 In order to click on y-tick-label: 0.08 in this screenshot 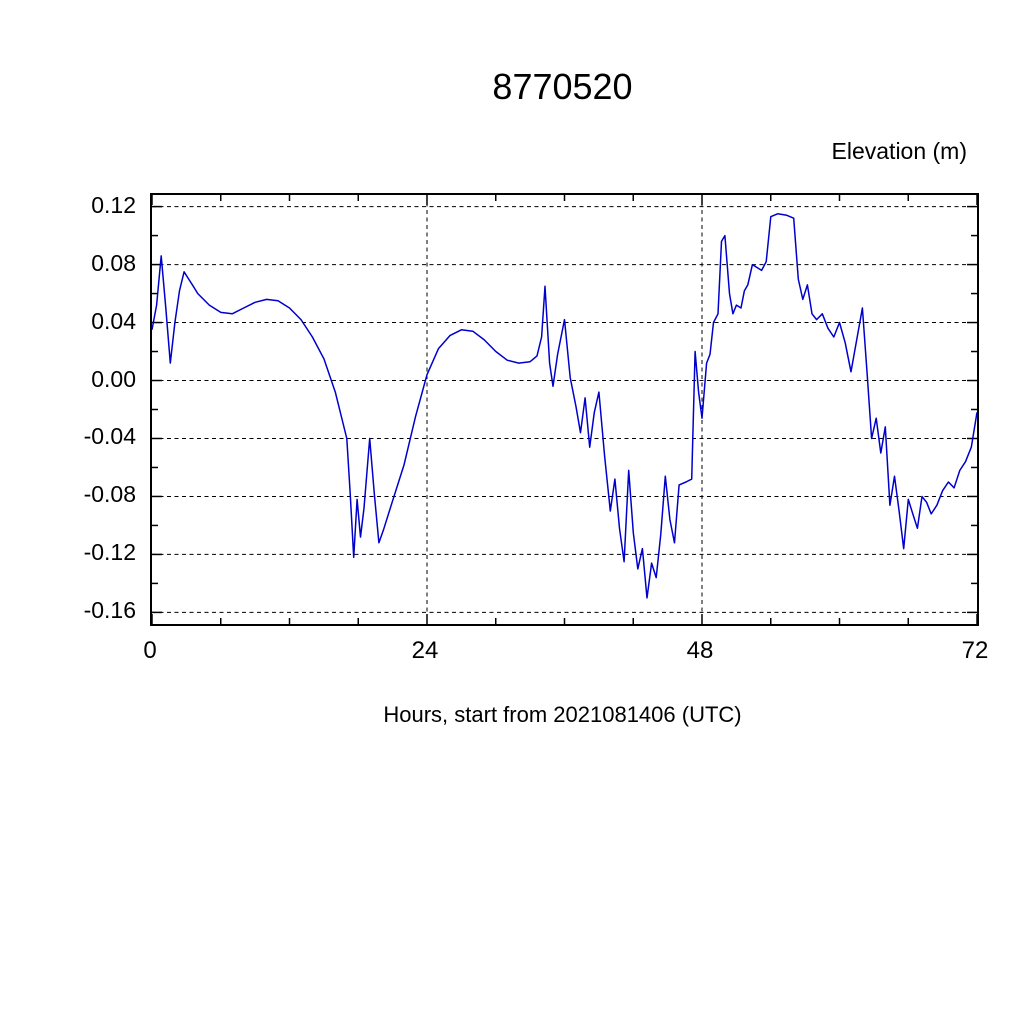, I will do `click(113, 262)`.